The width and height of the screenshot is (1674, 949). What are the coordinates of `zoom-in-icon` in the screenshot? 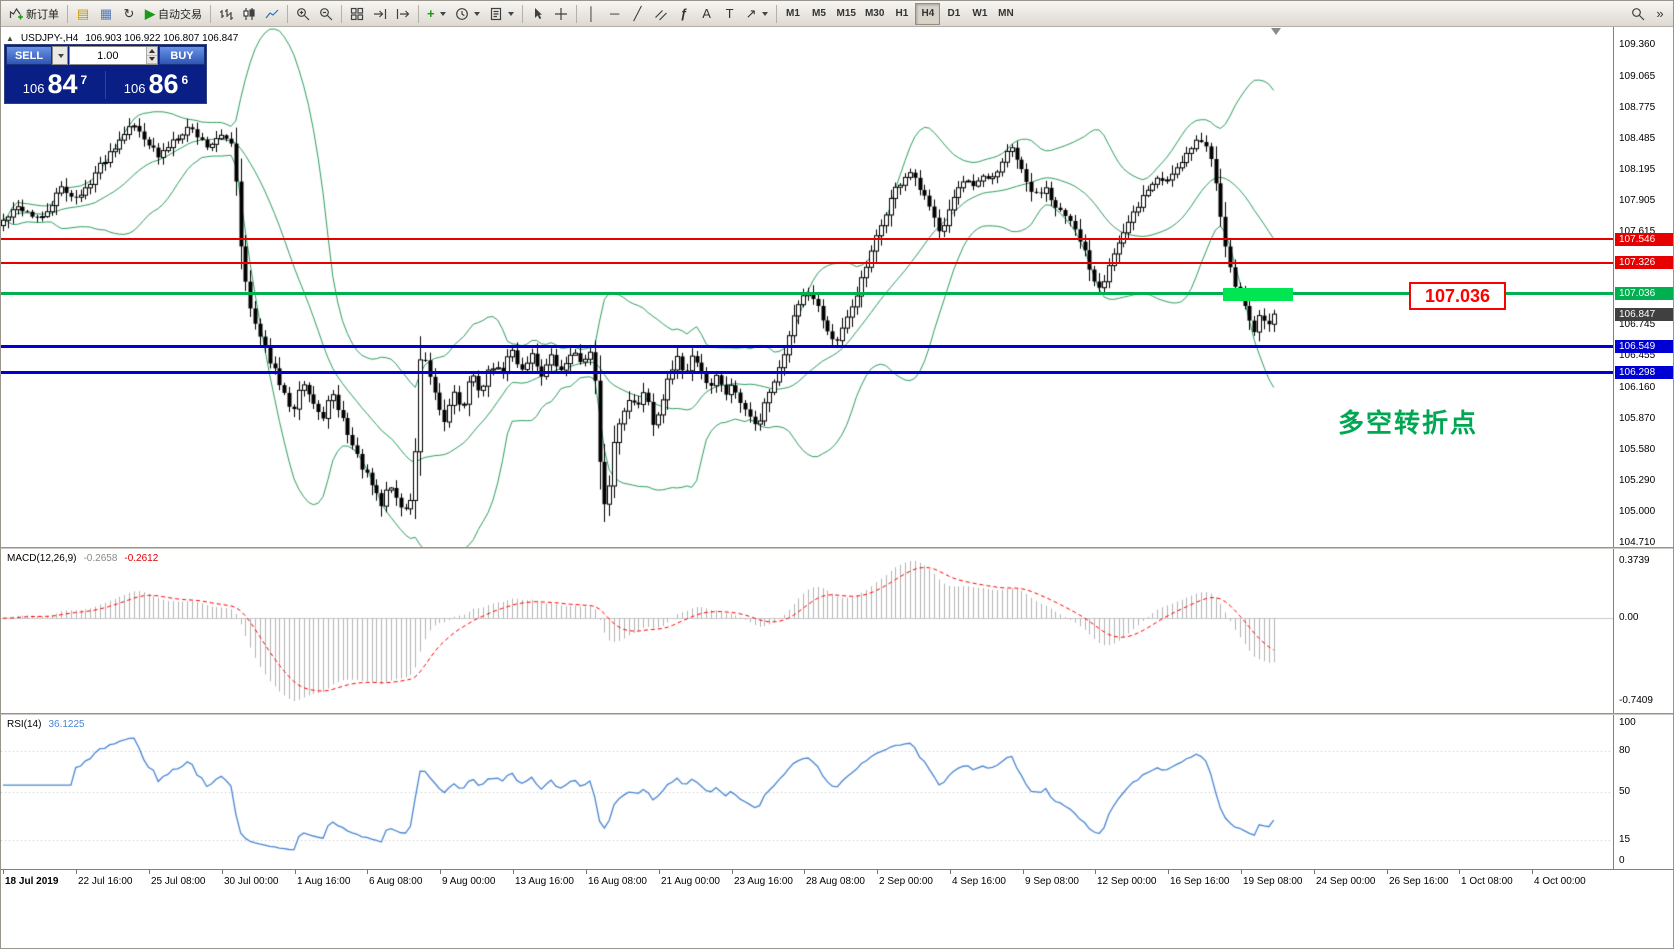 It's located at (303, 13).